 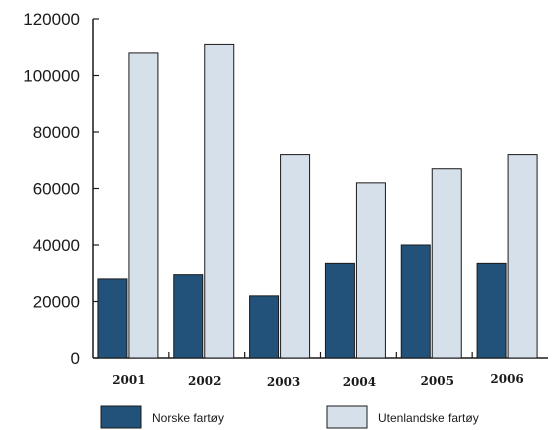 What do you see at coordinates (143, 205) in the screenshot?
I see `bar-utenlandske-2001` at bounding box center [143, 205].